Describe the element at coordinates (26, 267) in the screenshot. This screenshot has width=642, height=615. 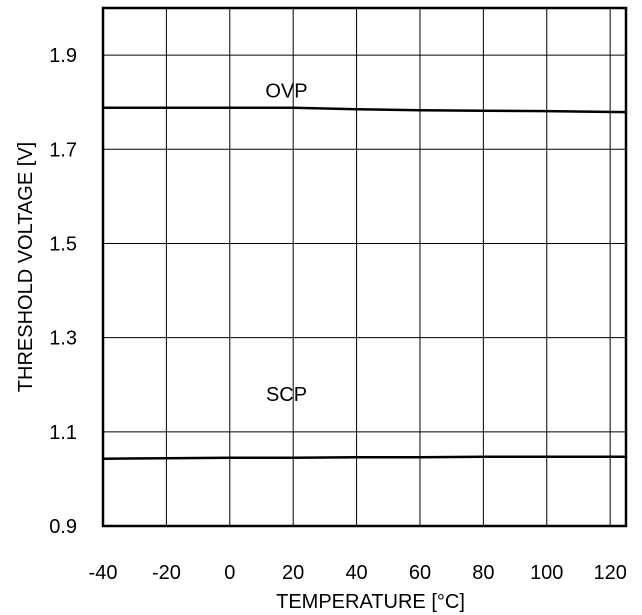
I see `y-axis-title: THRESHOLD VOLTAGE [V]` at that location.